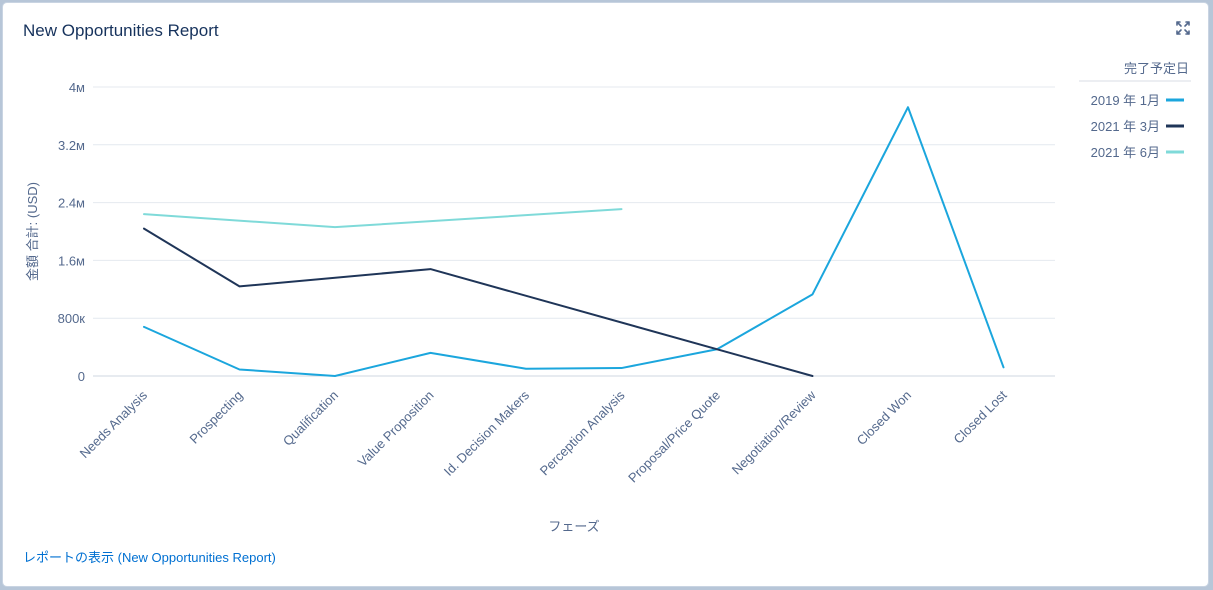 Image resolution: width=1213 pixels, height=590 pixels. Describe the element at coordinates (774, 432) in the screenshot. I see `x-tick-label: Negotiation/Review` at that location.